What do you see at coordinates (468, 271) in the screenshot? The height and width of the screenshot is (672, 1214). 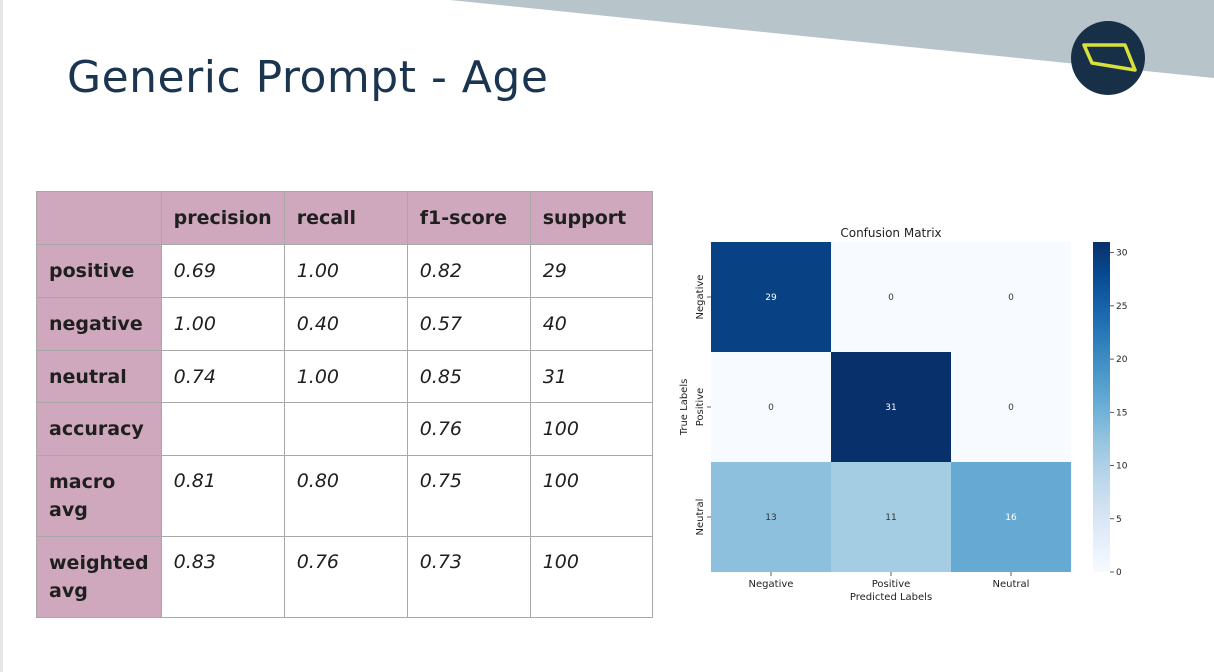 I see `f1-cell: 0.82` at bounding box center [468, 271].